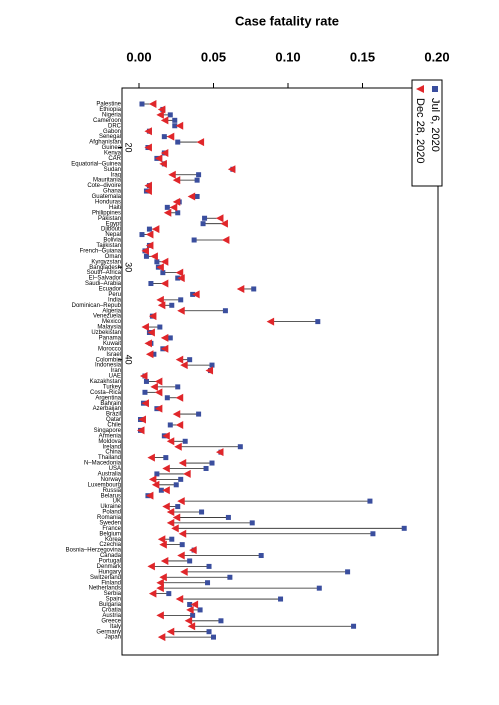 This screenshot has width=499, height=705. I want to click on y-tick-label: Mexico, so click(112, 322).